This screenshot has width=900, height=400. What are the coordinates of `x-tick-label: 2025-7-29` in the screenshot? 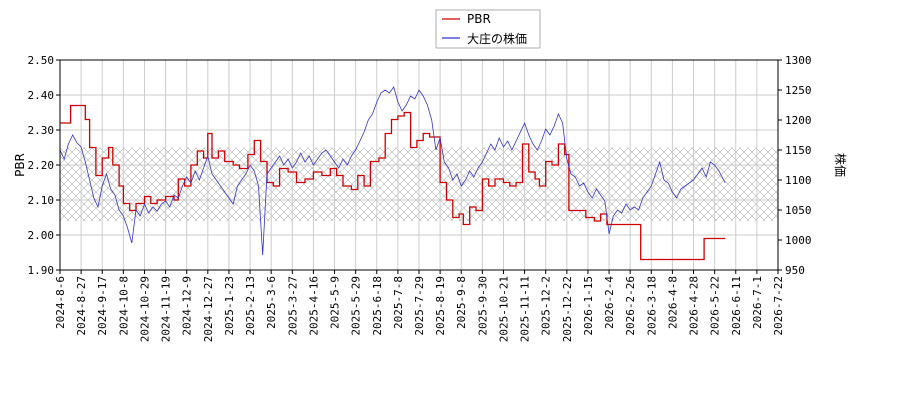 It's located at (419, 306).